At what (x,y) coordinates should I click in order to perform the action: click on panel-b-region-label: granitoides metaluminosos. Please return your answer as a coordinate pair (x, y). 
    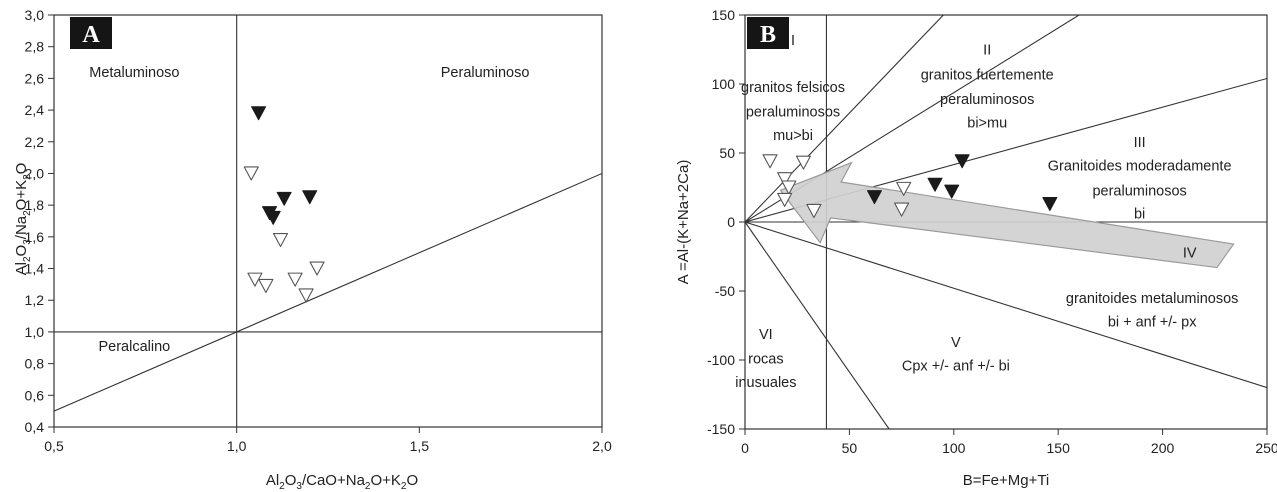
    Looking at the image, I should click on (1152, 299).